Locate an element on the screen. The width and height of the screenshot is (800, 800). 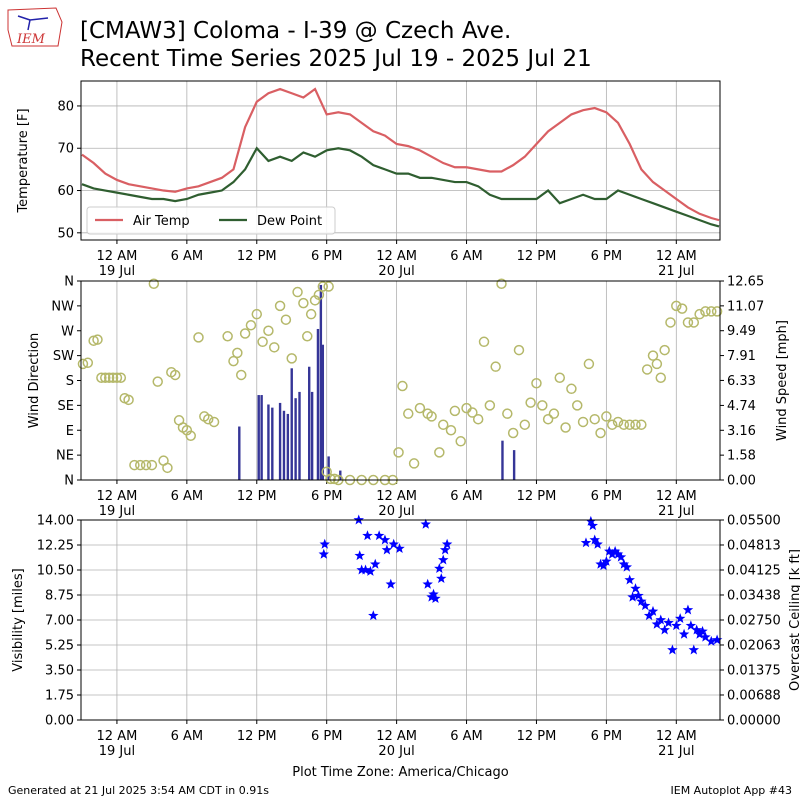
y-tick-label: 3.50 is located at coordinates (59, 671).